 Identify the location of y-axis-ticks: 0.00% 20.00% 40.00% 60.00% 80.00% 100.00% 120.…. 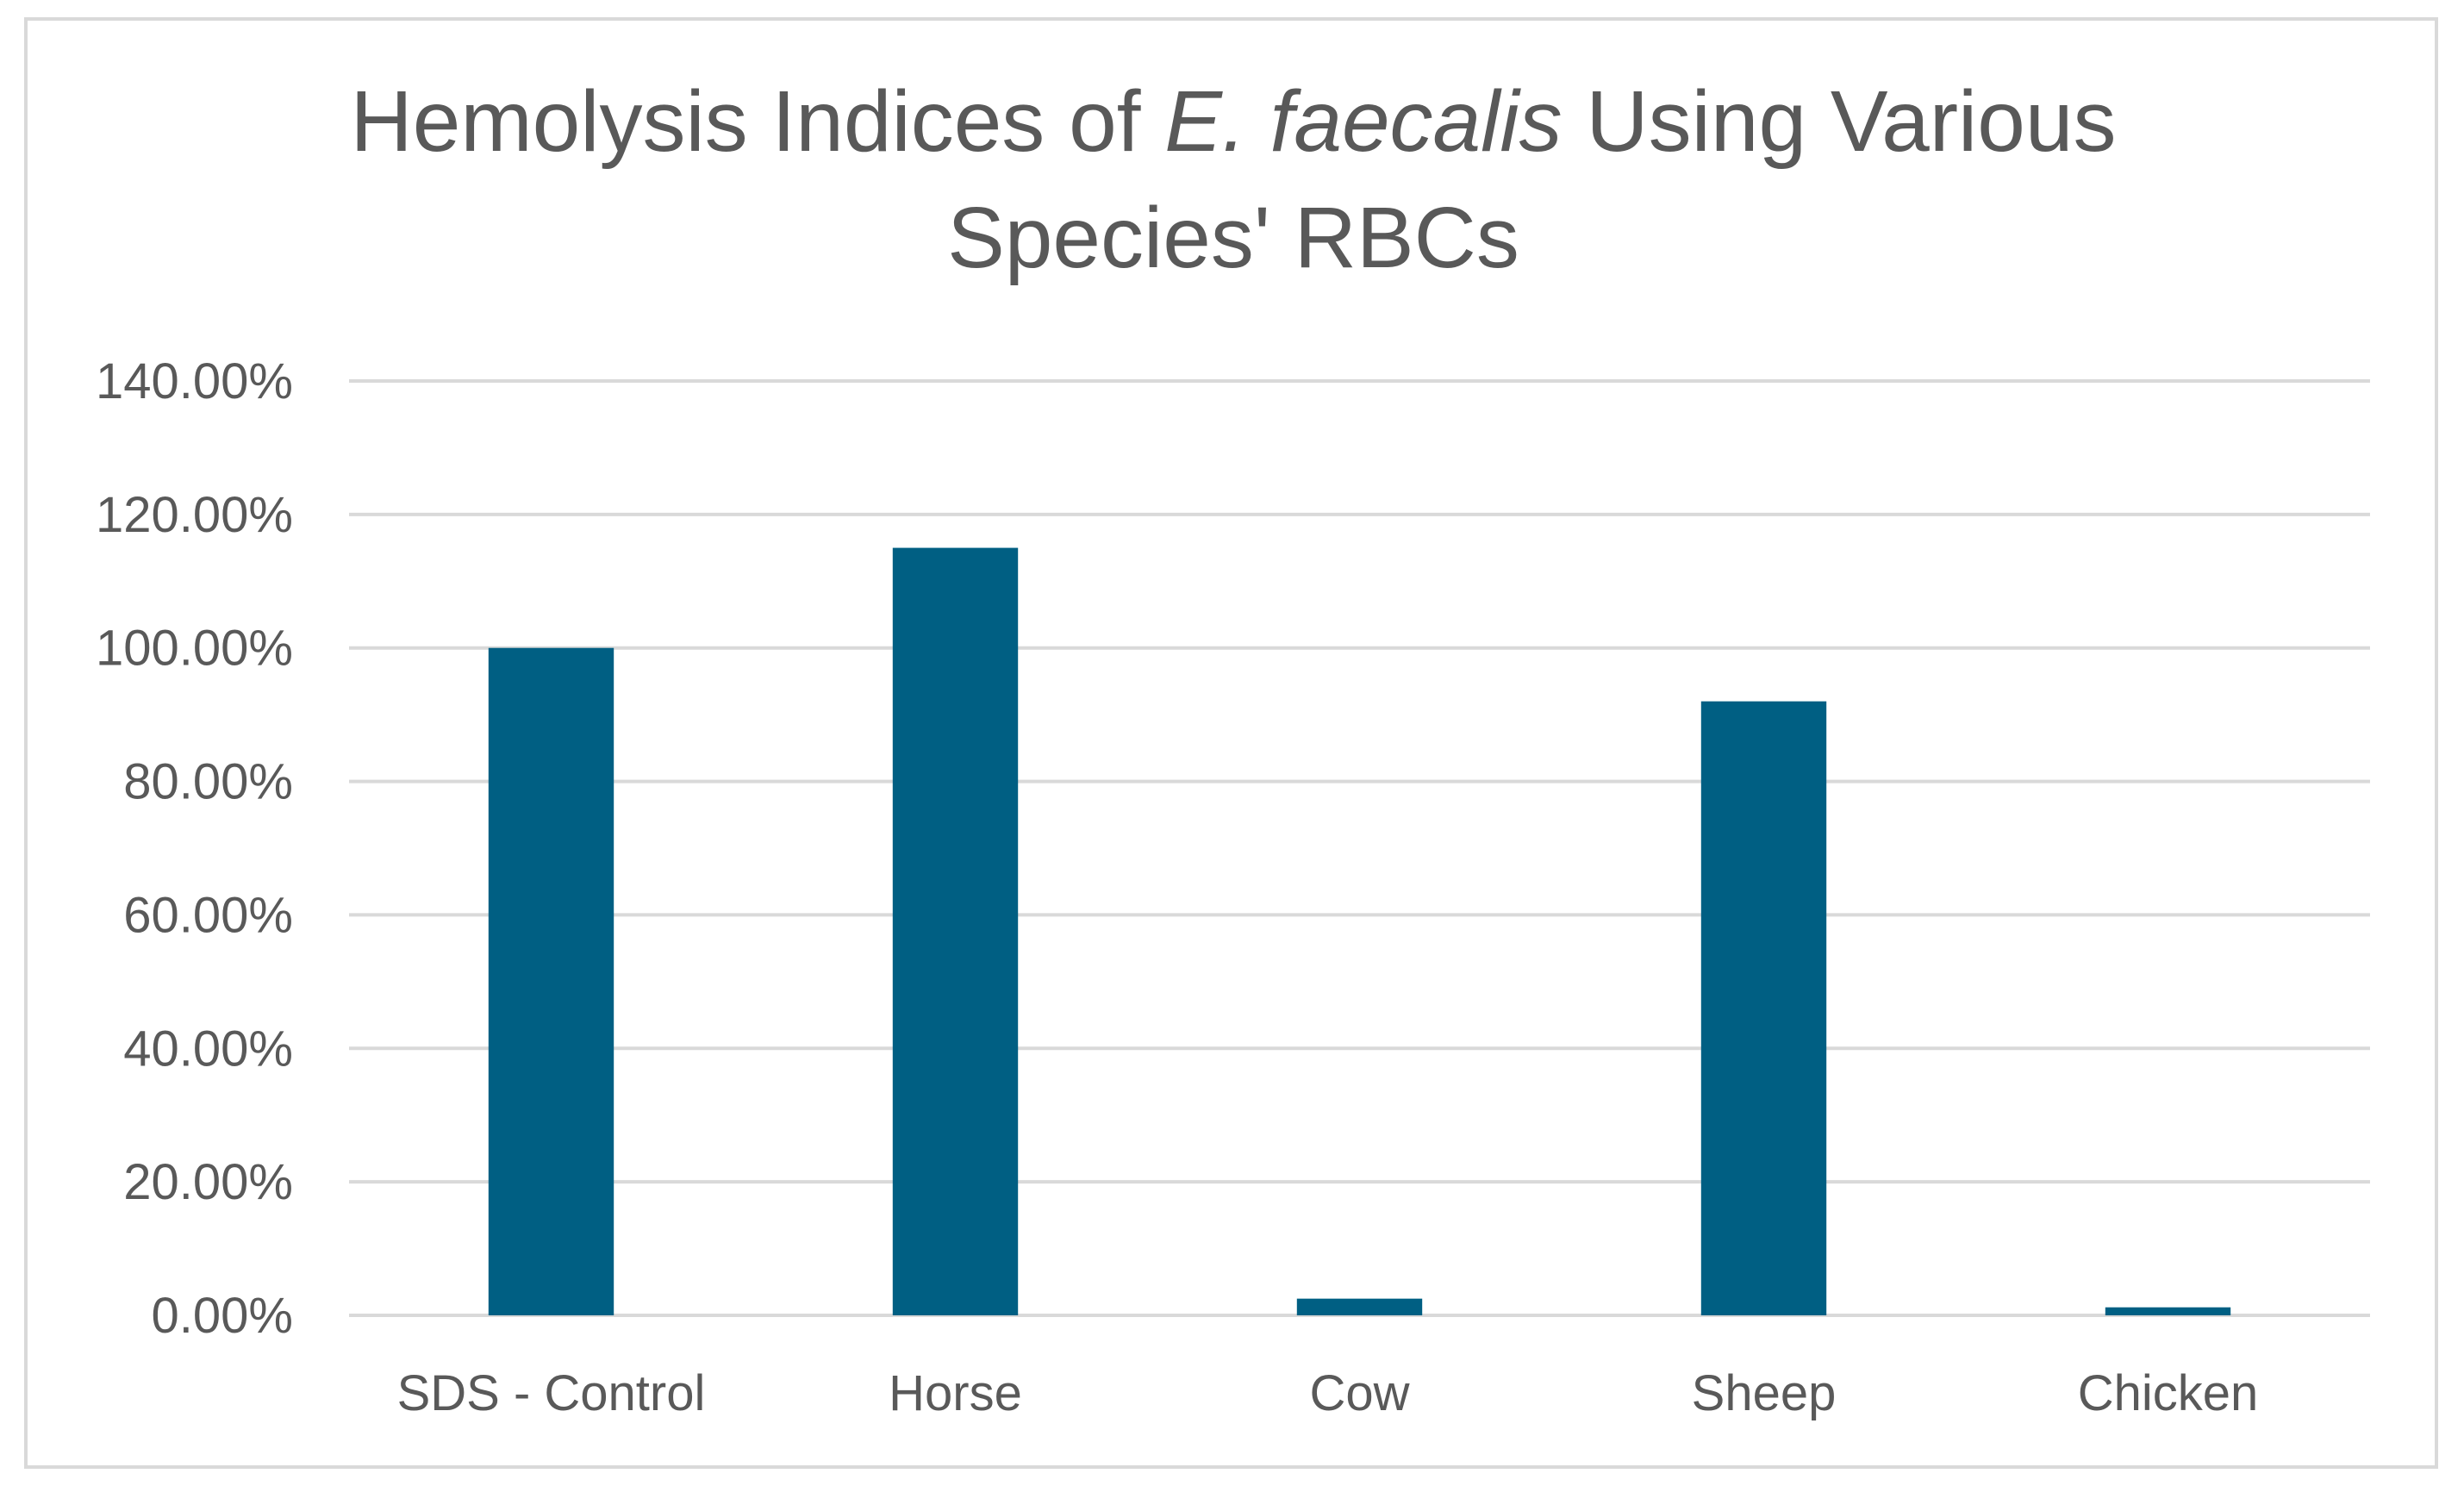
(194, 848).